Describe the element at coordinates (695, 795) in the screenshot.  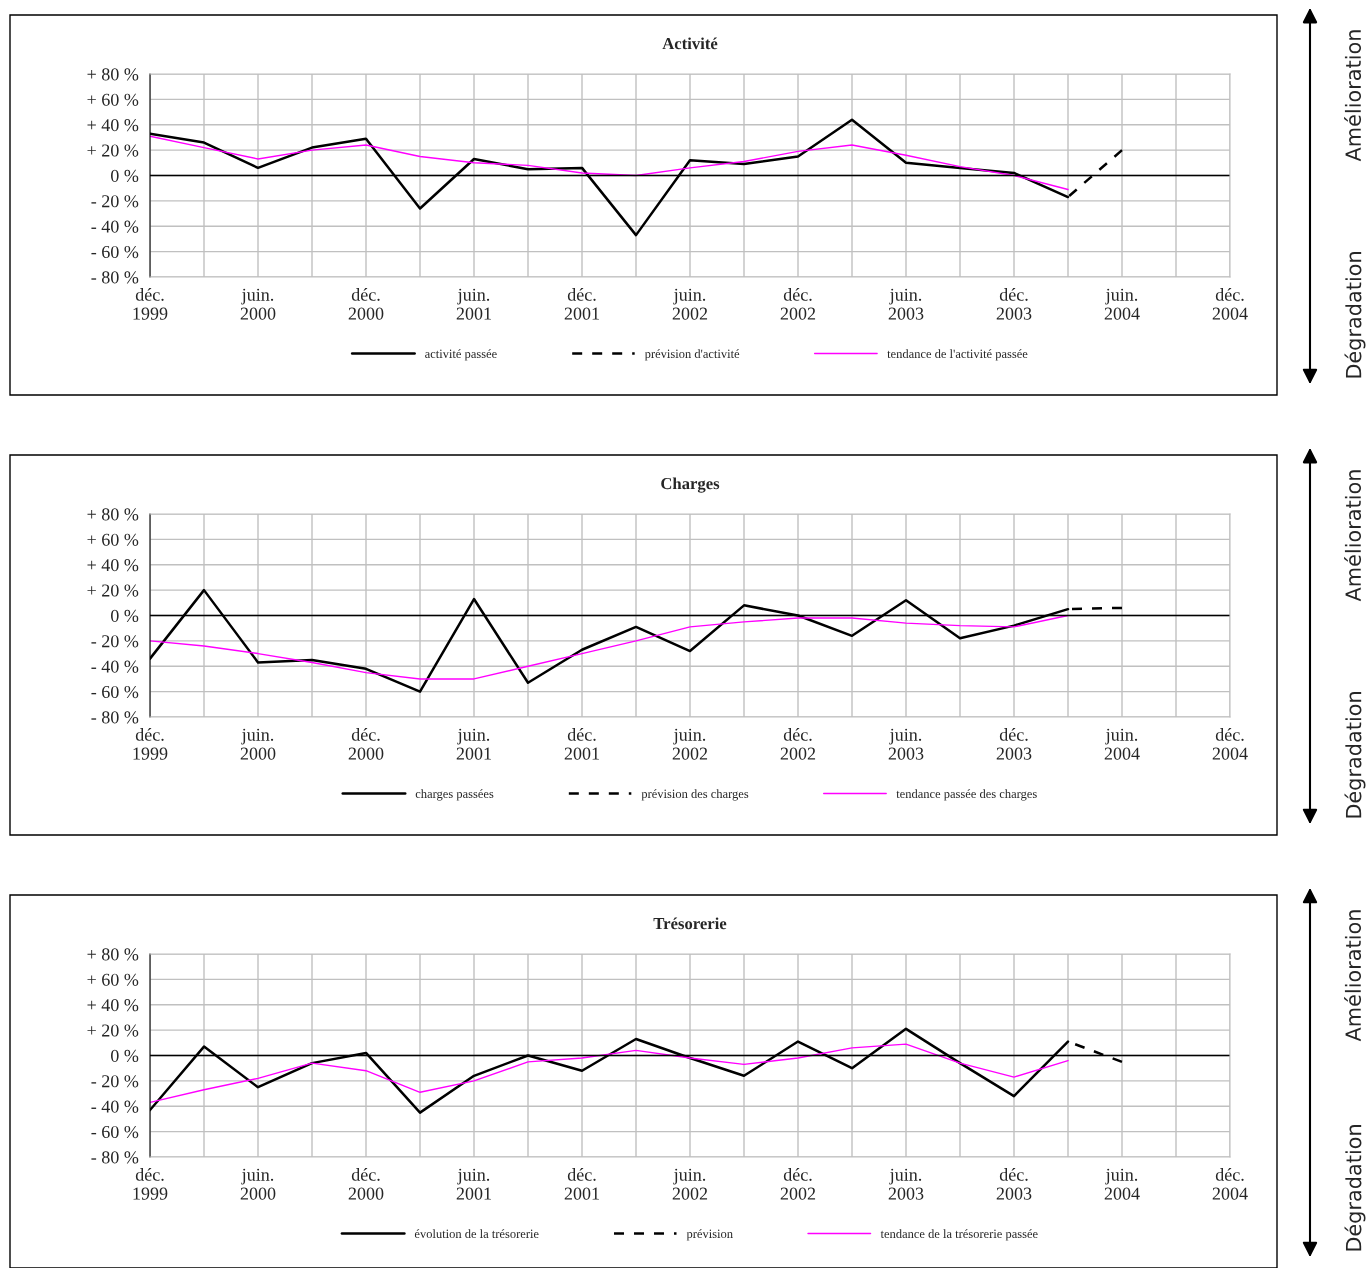
I see `legend-label: prévision des charges` at that location.